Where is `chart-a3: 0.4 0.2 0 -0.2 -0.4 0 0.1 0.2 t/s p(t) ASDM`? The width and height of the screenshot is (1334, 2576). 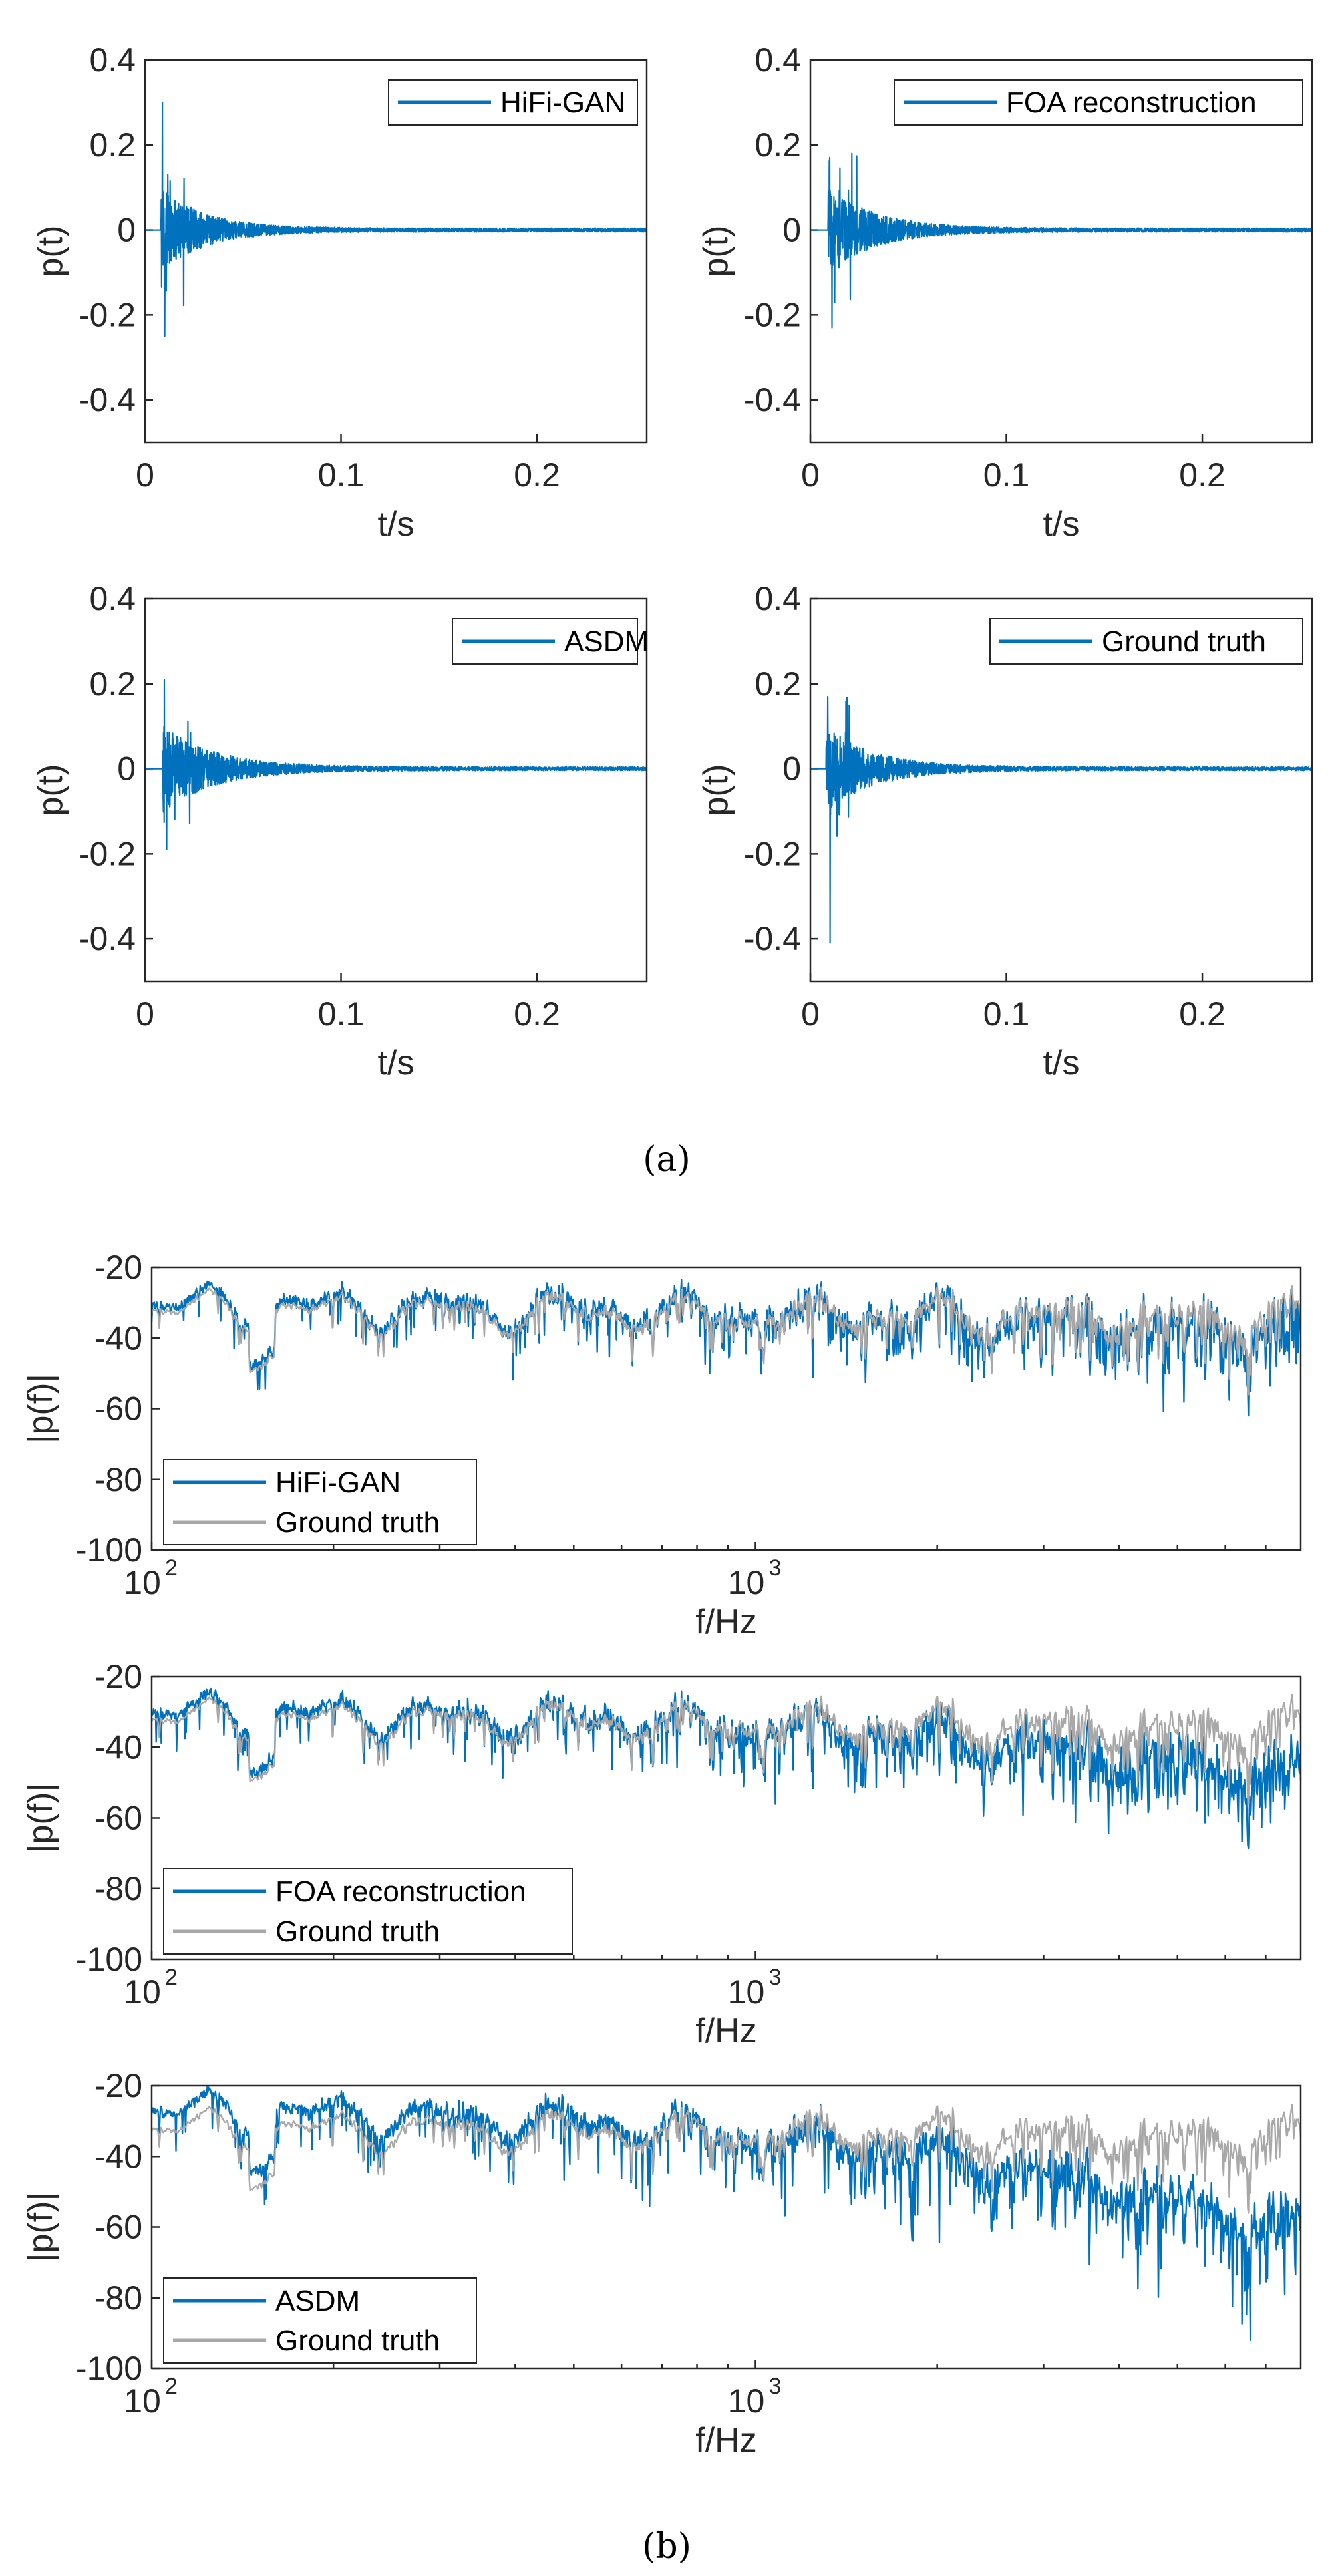
chart-a3: 0.4 0.2 0 -0.2 -0.4 0 0.1 0.2 t/s p(t) ASDM is located at coordinates (340, 831).